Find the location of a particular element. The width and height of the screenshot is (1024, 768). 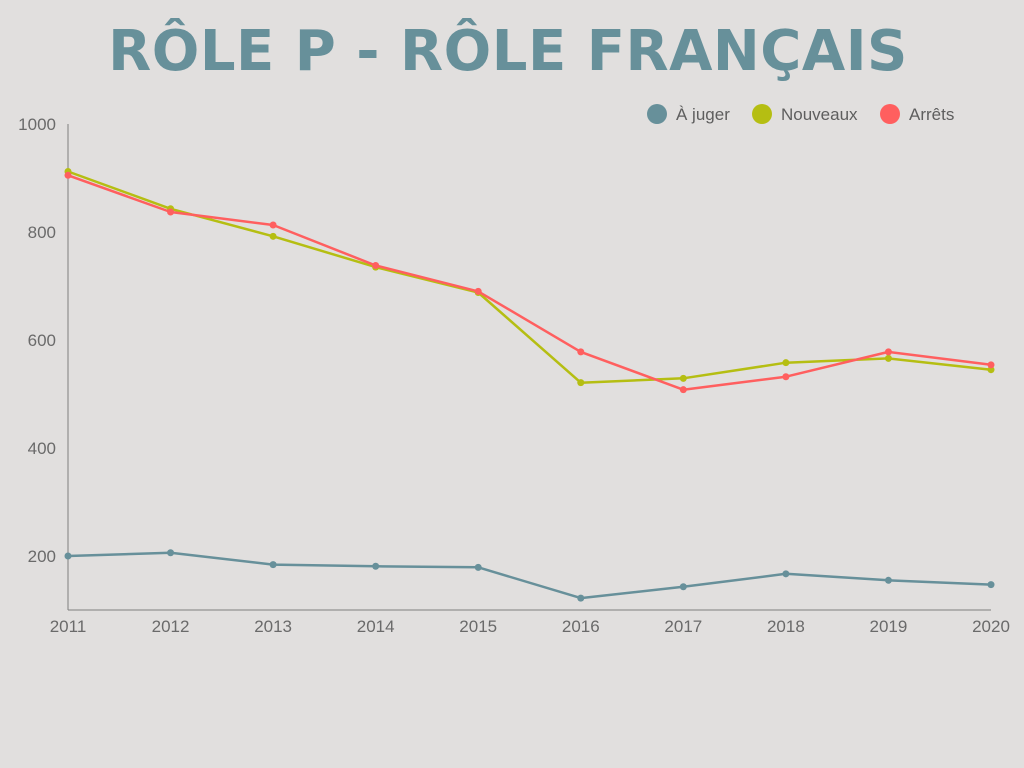

data-point-2-2018 is located at coordinates (786, 377).